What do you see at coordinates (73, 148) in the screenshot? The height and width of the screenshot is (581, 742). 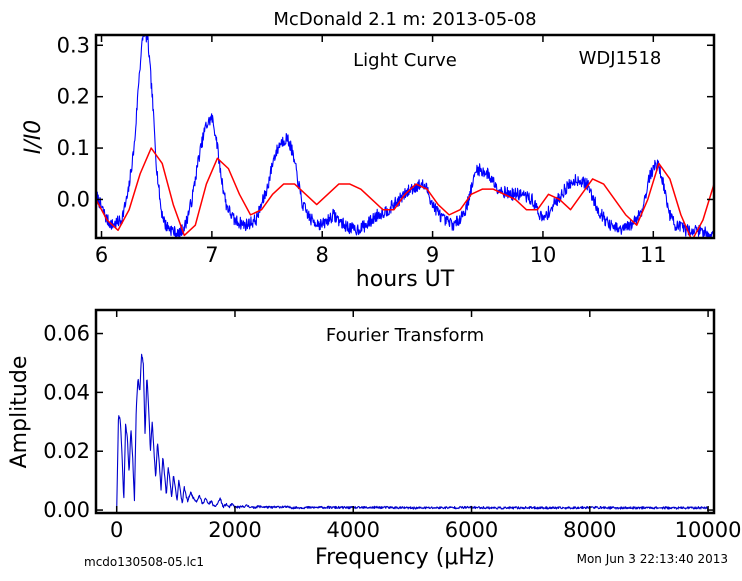 I see `light-curve-ytick-label-1: 0.1` at bounding box center [73, 148].